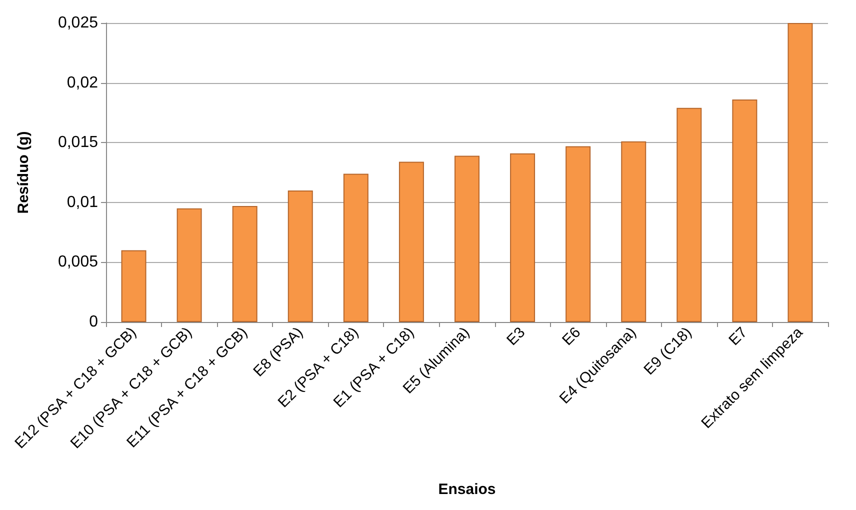 The height and width of the screenshot is (510, 856). What do you see at coordinates (78, 23) in the screenshot?
I see `y-tick-label: 0,025` at bounding box center [78, 23].